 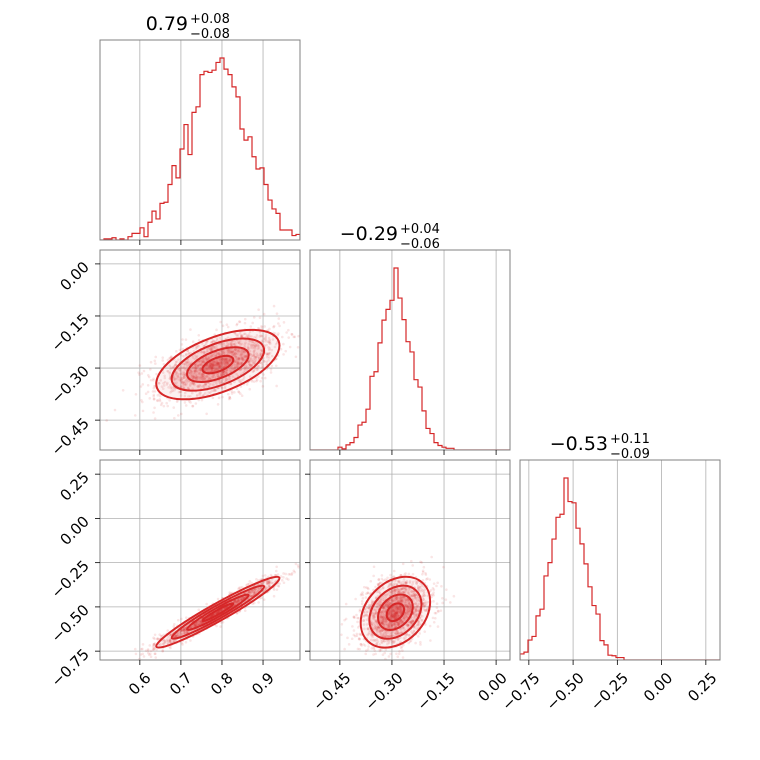 What do you see at coordinates (410, 338) in the screenshot?
I see `panel-1-1: −0.29 +0.04−0.06` at bounding box center [410, 338].